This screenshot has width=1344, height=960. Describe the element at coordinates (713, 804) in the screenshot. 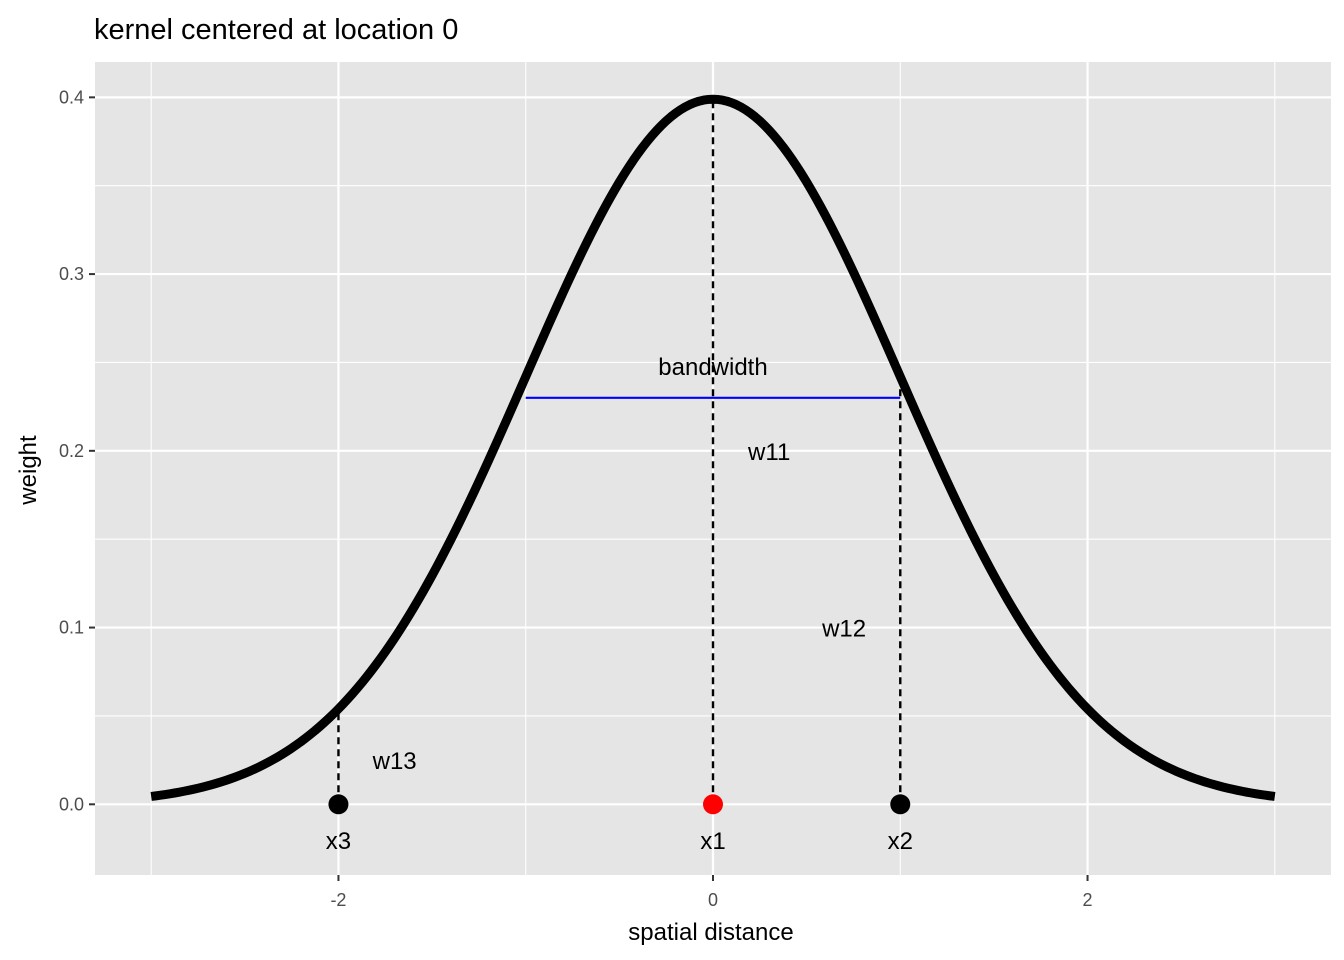

I see `point-x1` at that location.